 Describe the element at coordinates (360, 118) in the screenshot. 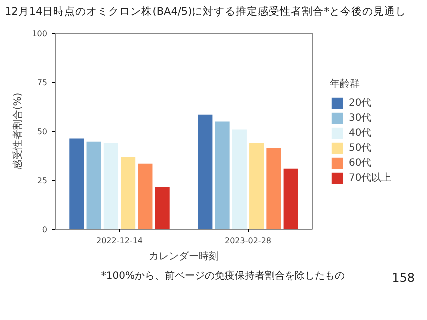

I see `legend-label: 30代` at that location.